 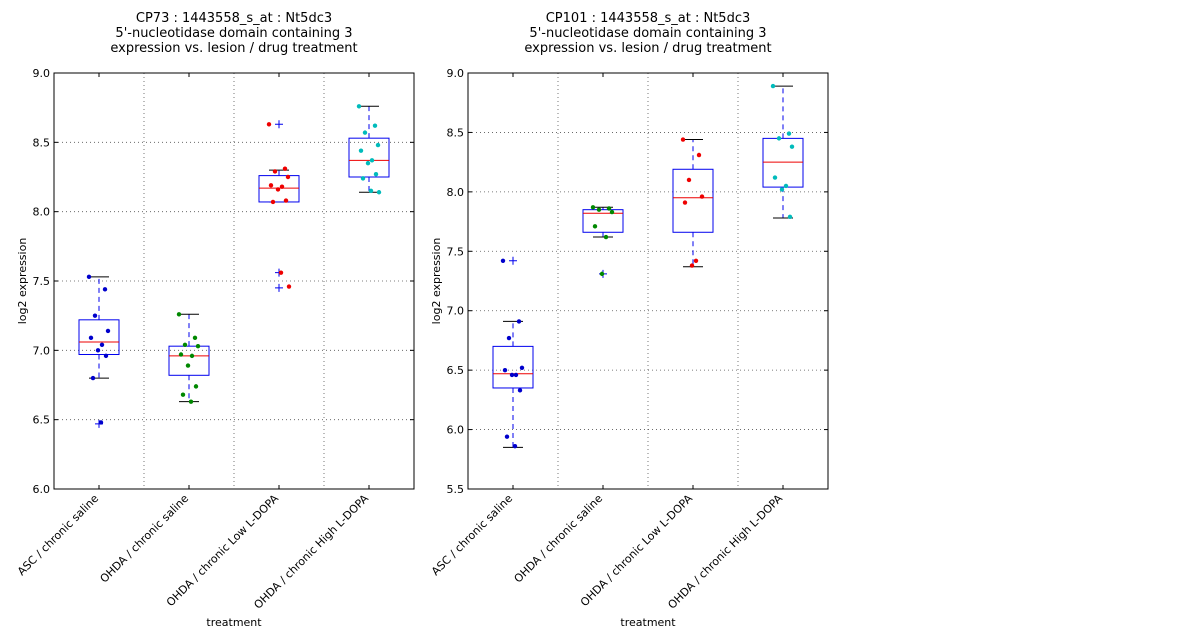 What do you see at coordinates (456, 489) in the screenshot?
I see `y-tick-label: 5.5` at bounding box center [456, 489].